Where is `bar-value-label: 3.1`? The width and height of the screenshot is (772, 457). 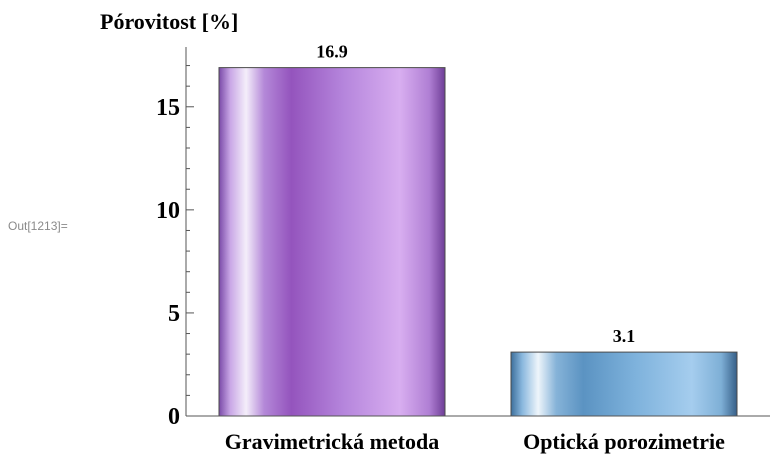 bar-value-label: 3.1 is located at coordinates (624, 336).